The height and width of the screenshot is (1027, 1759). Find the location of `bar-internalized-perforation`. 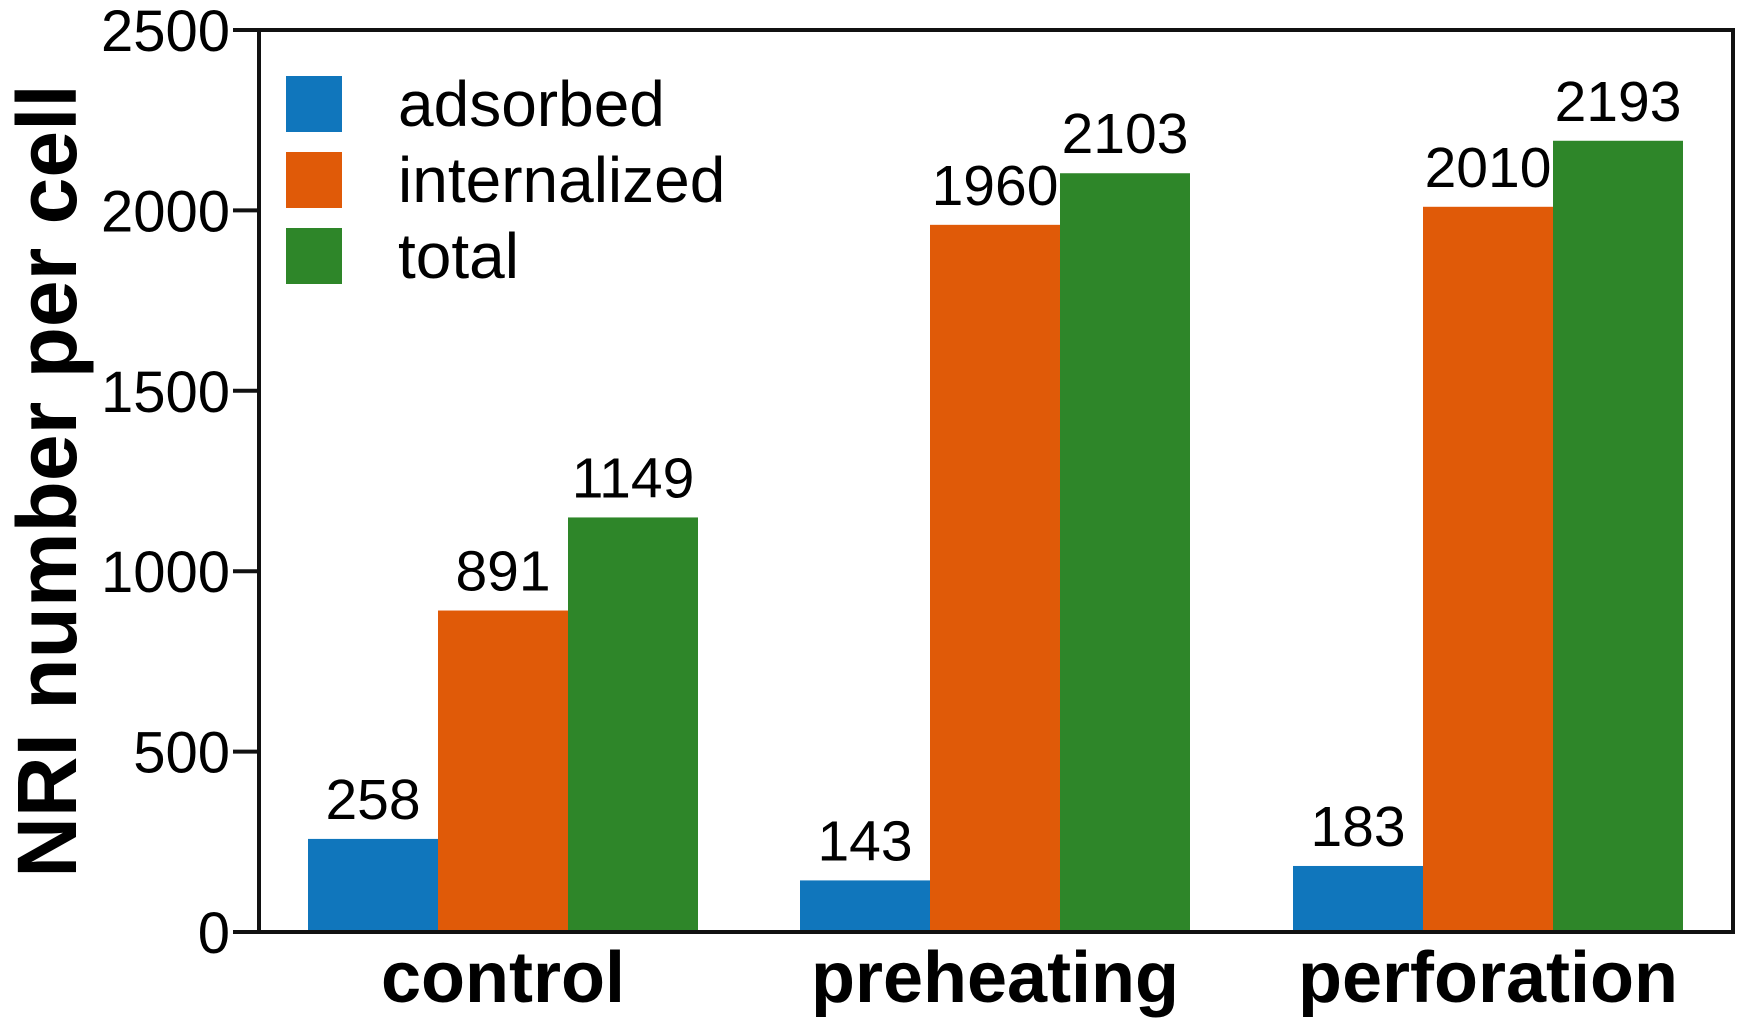

bar-internalized-perforation is located at coordinates (1488, 569).